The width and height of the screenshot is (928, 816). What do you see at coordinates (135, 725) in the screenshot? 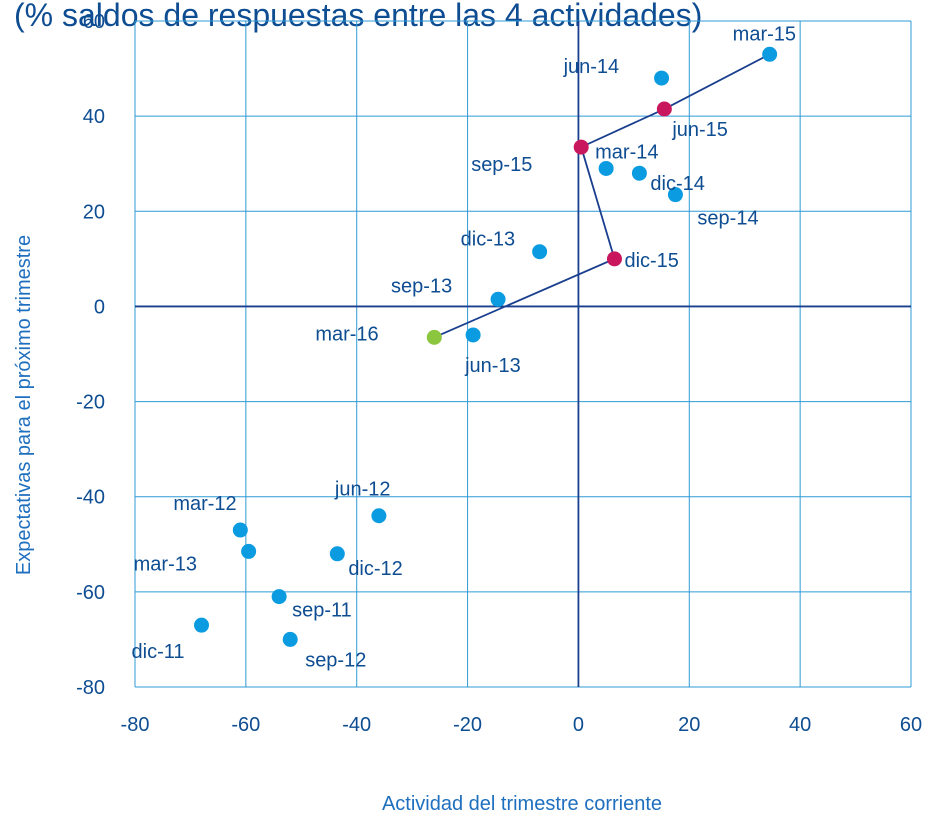
I see `x-tick-label: -80` at bounding box center [135, 725].